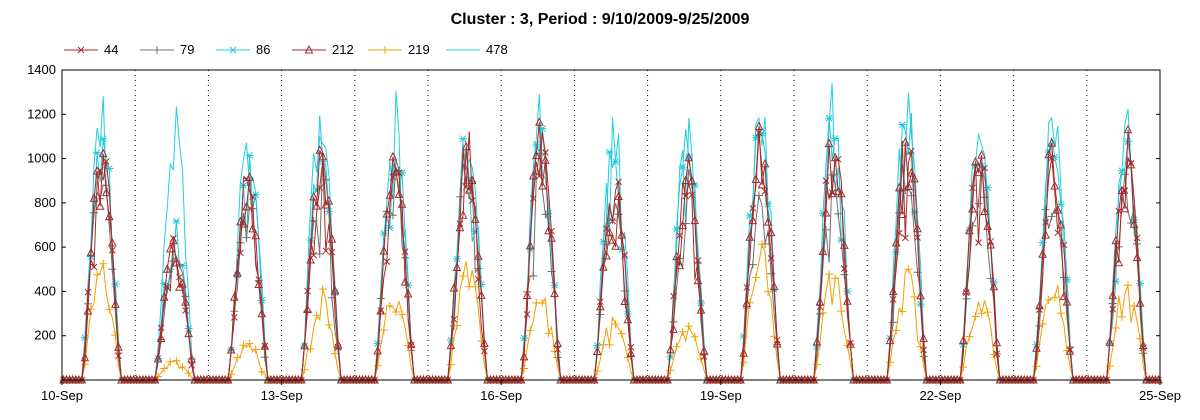 The width and height of the screenshot is (1200, 420). I want to click on y-tick-label: 600, so click(45, 246).